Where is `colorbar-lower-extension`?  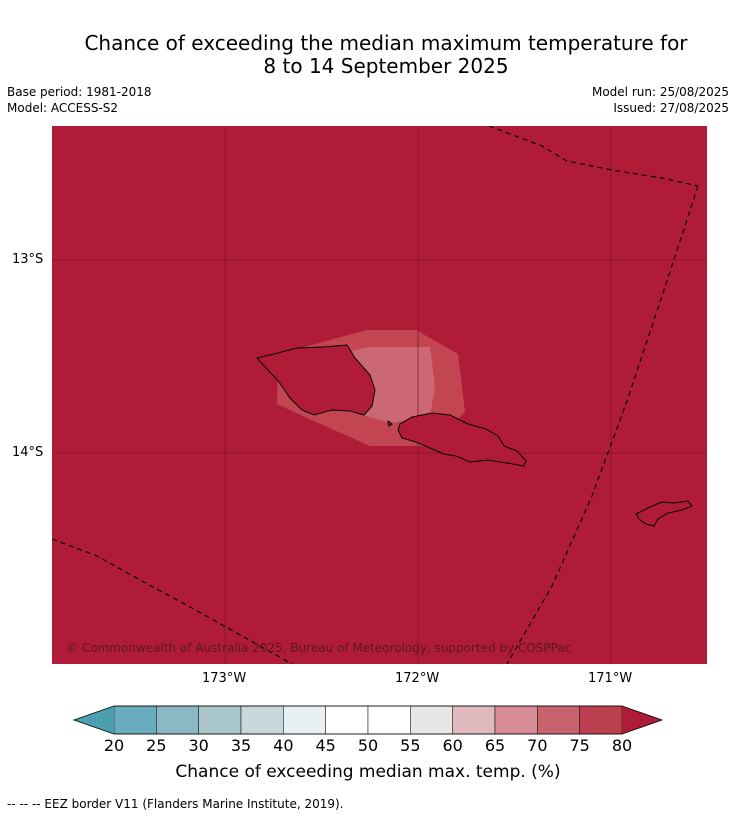 colorbar-lower-extension is located at coordinates (94, 720).